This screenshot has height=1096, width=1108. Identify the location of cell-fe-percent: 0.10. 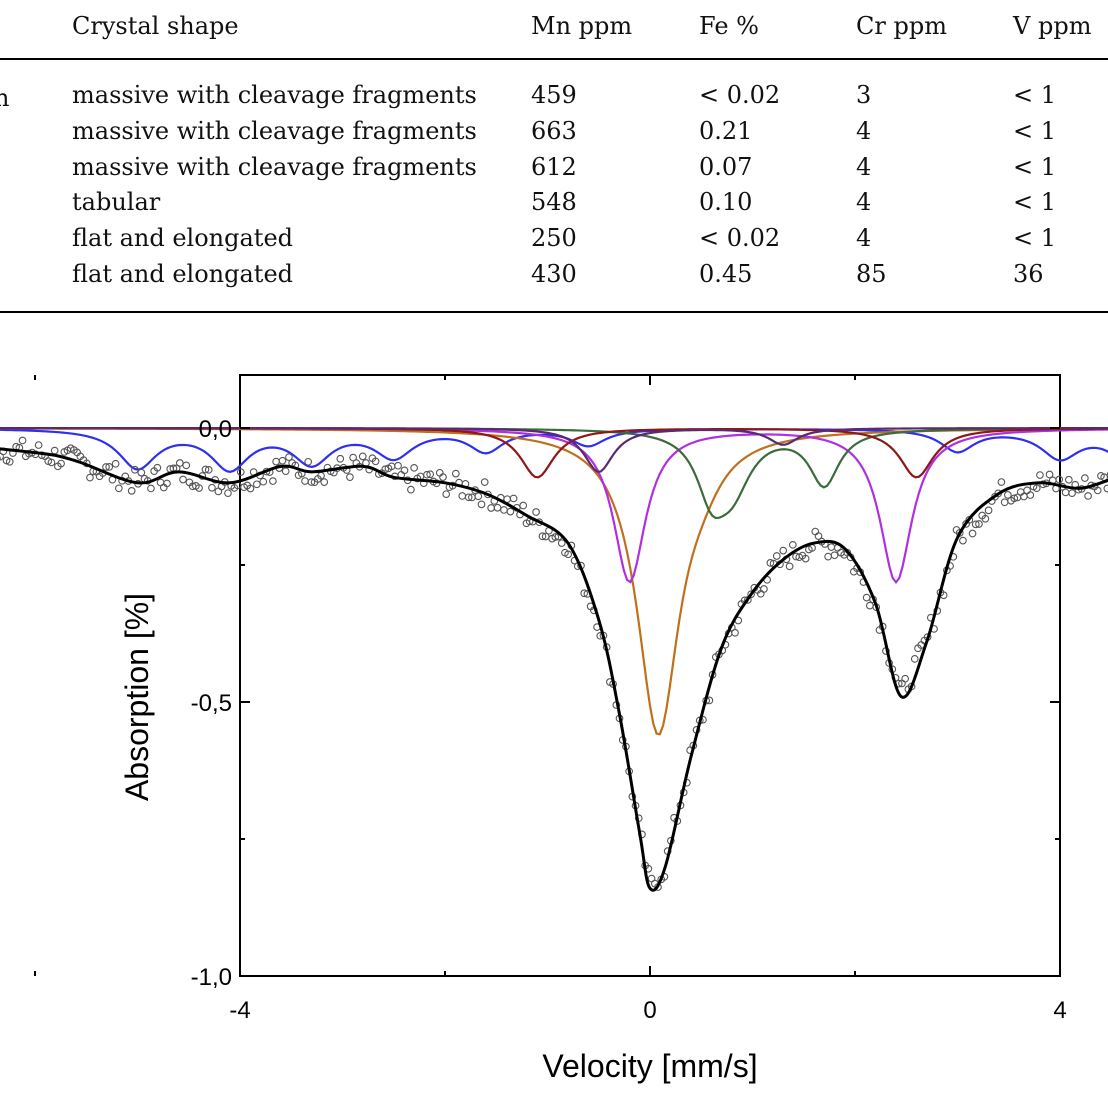
(726, 202).